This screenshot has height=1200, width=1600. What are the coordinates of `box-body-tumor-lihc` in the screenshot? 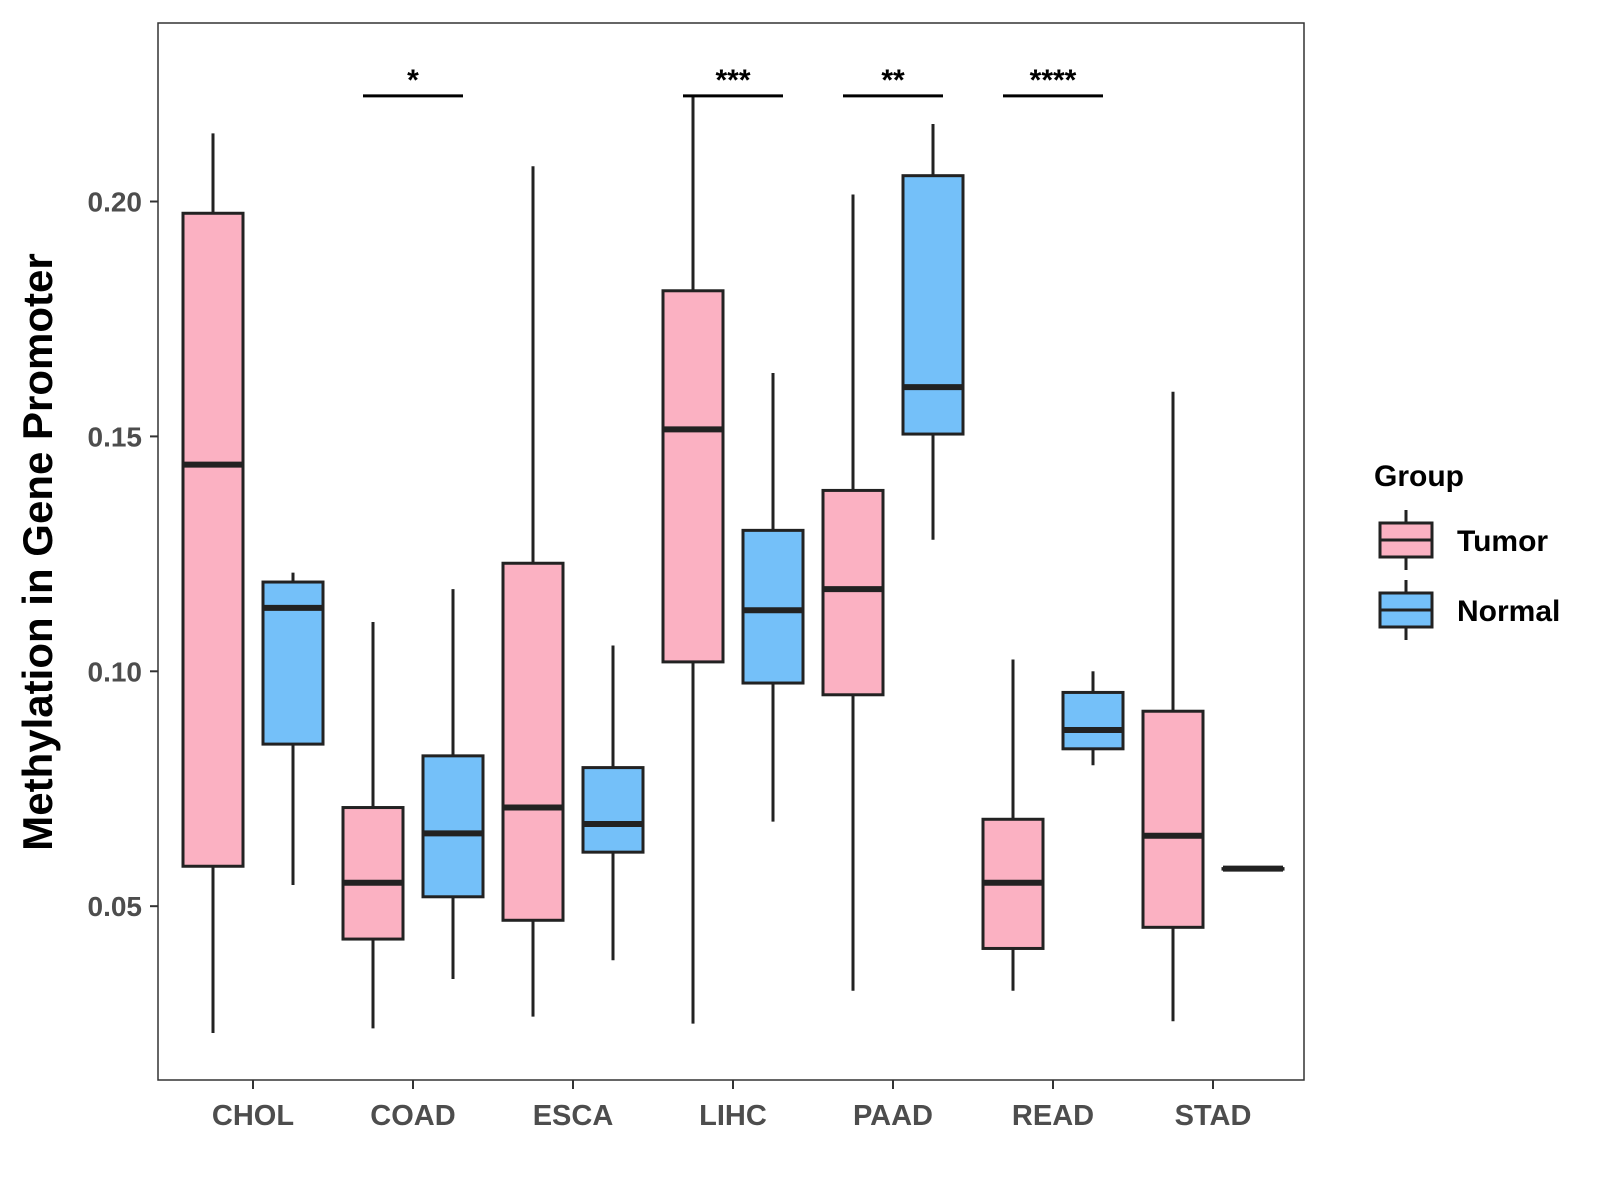 It's located at (693, 476).